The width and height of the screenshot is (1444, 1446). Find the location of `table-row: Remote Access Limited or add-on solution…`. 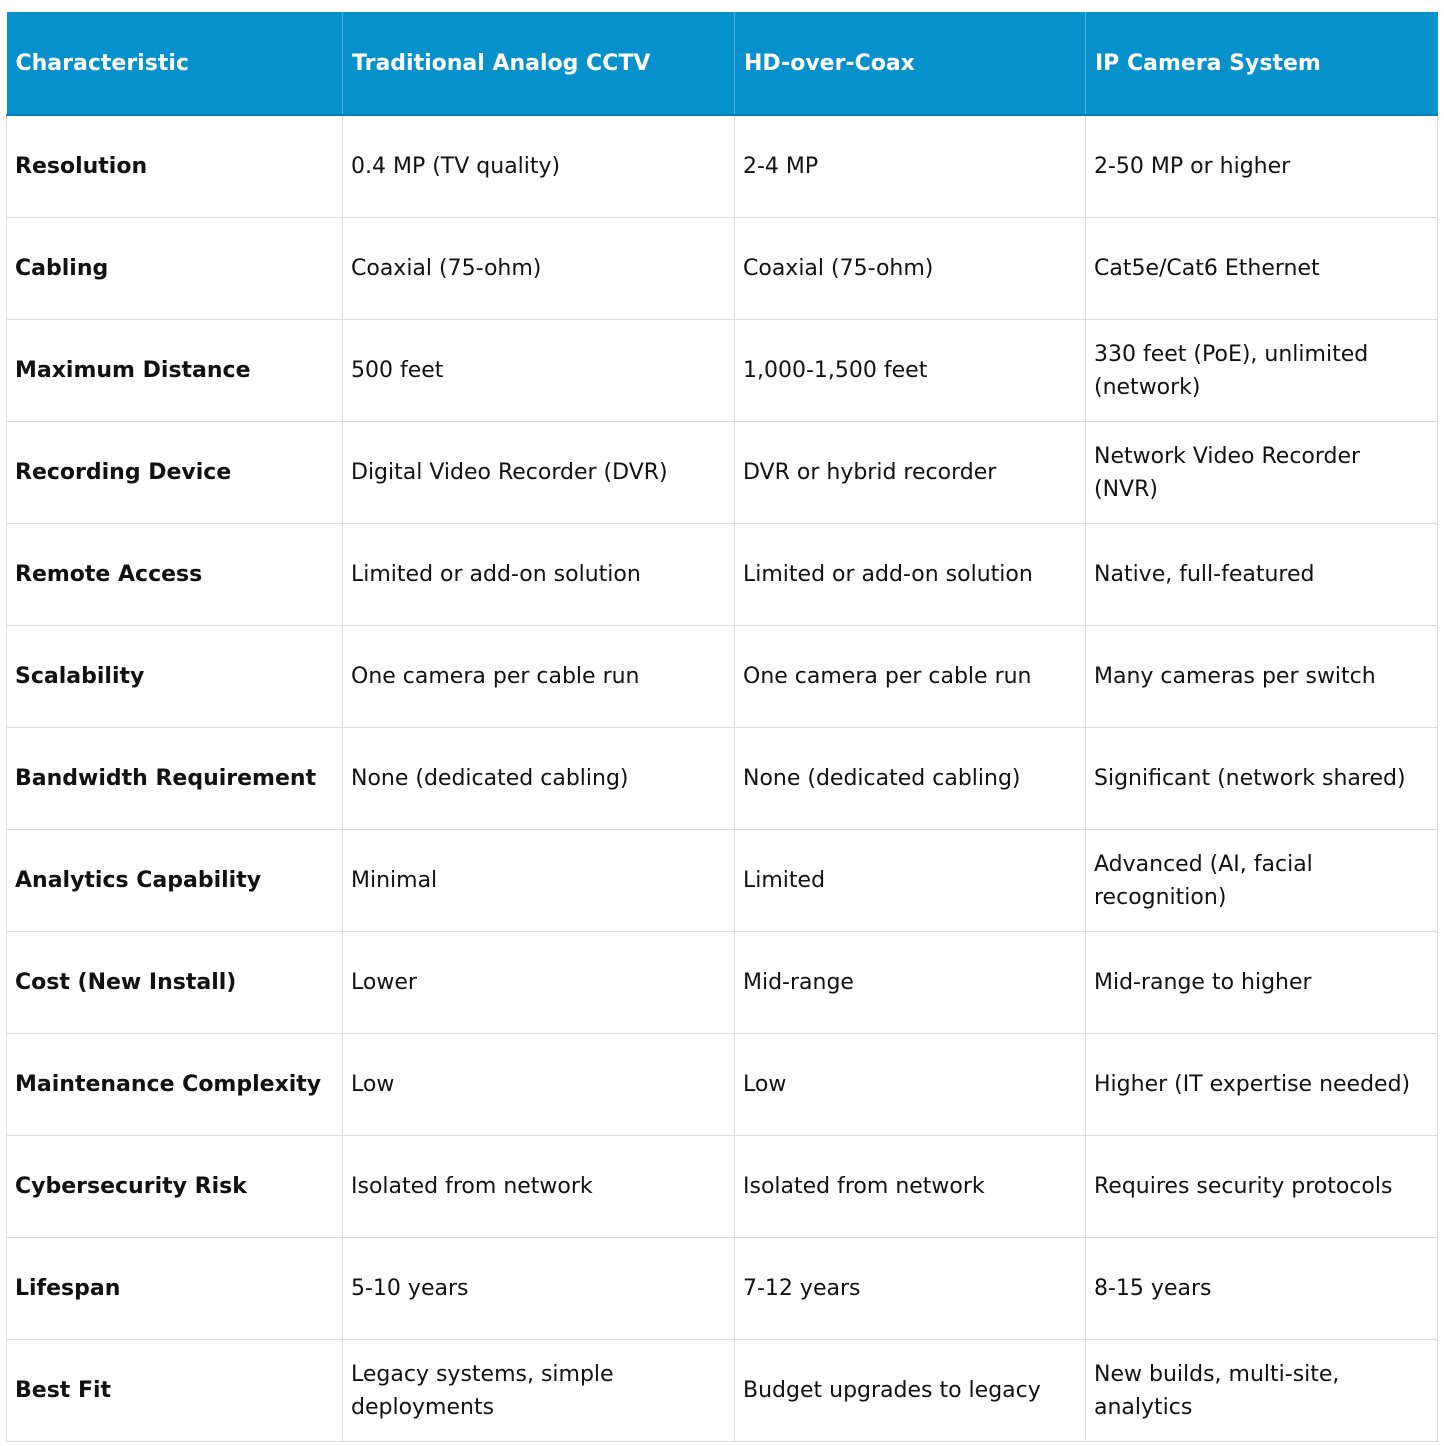

table-row: Remote Access Limited or add-on solution… is located at coordinates (722, 574).